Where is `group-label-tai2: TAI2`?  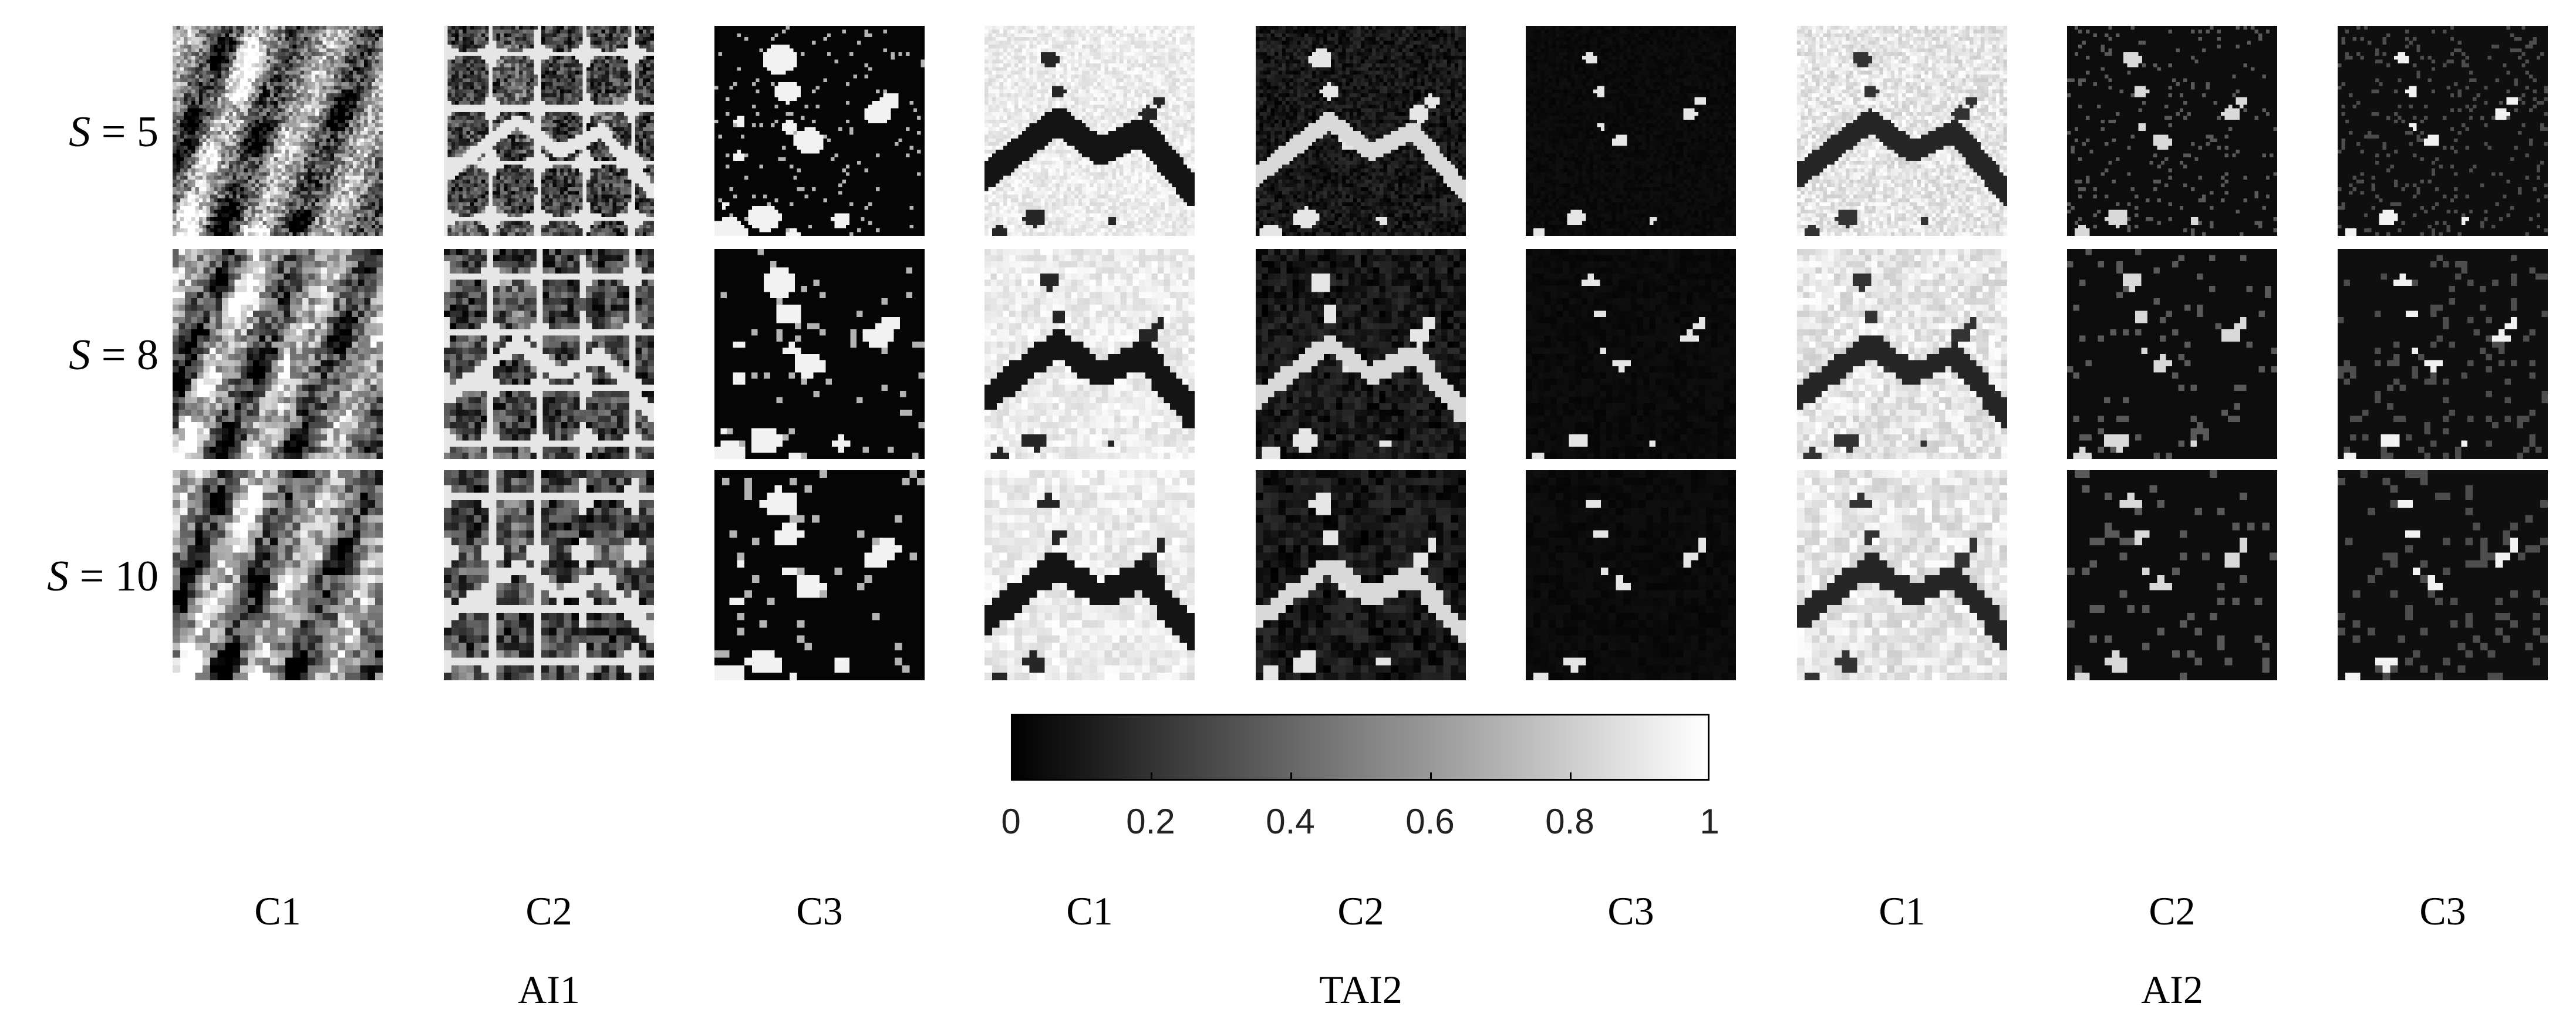 group-label-tai2: TAI2 is located at coordinates (1360, 990).